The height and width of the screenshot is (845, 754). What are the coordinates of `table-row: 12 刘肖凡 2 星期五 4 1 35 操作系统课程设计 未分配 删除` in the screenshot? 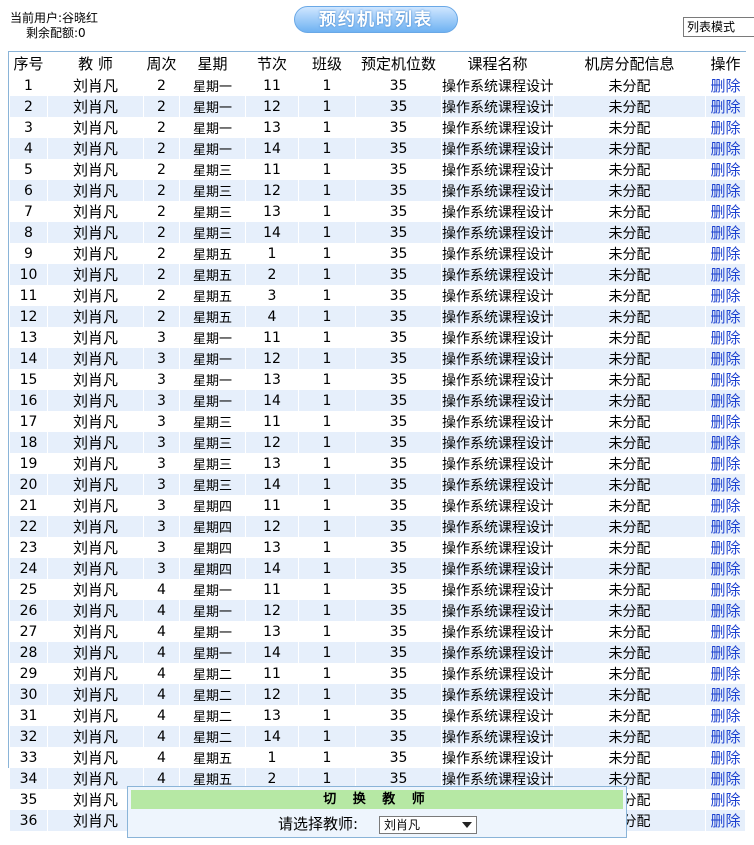 It's located at (377, 316).